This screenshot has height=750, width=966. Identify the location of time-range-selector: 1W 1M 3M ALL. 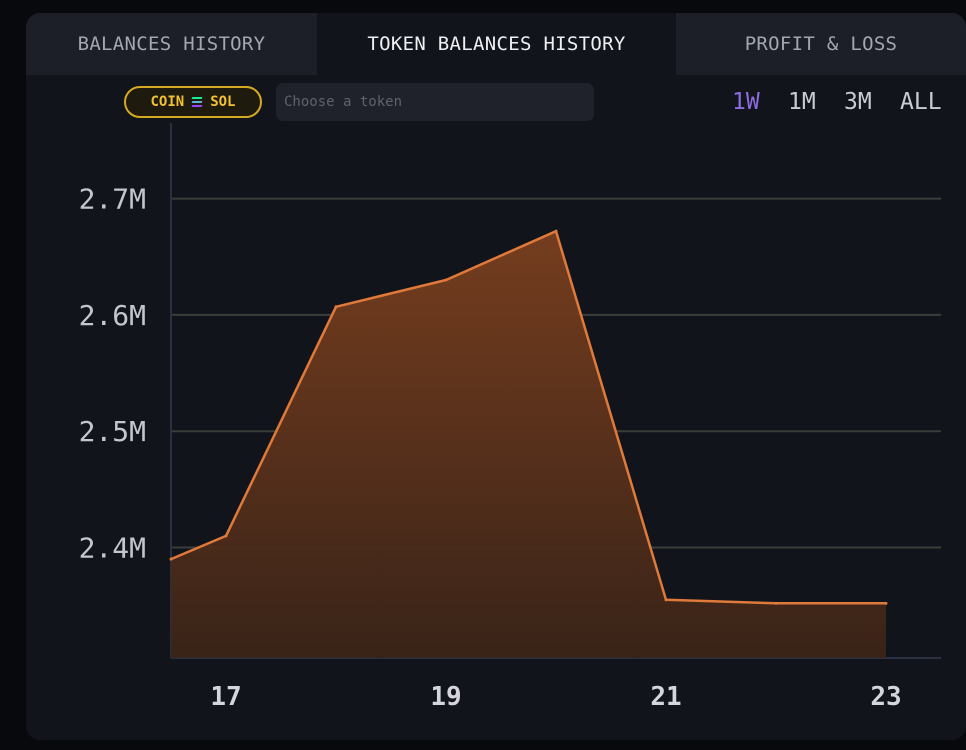
(496, 106).